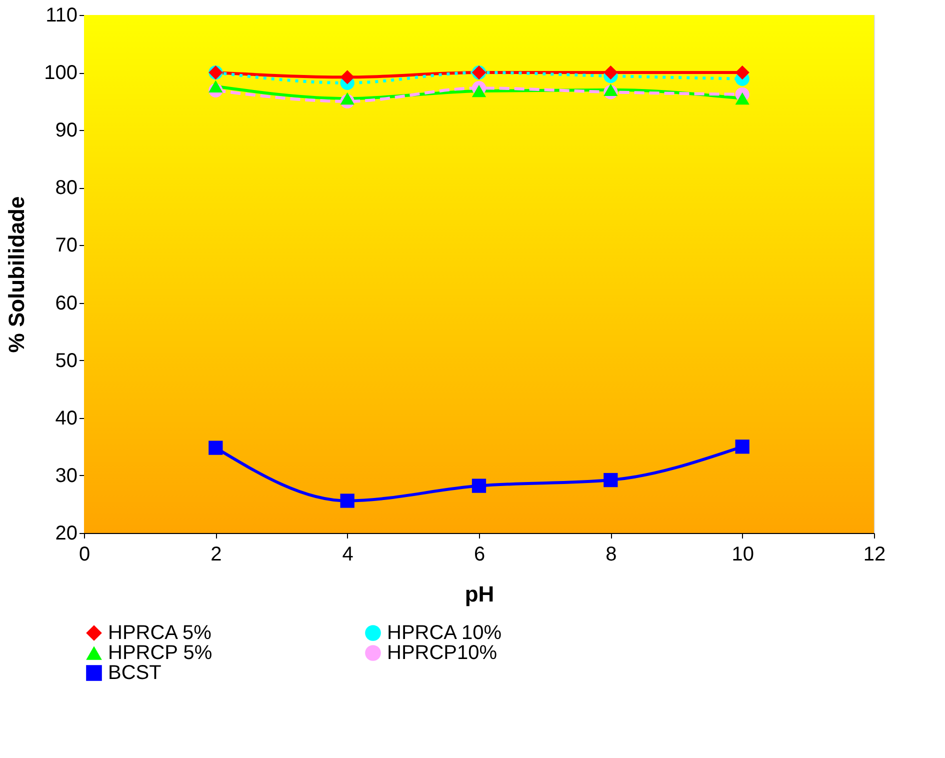 The height and width of the screenshot is (758, 945). I want to click on y-tick-label: 110, so click(62, 15).